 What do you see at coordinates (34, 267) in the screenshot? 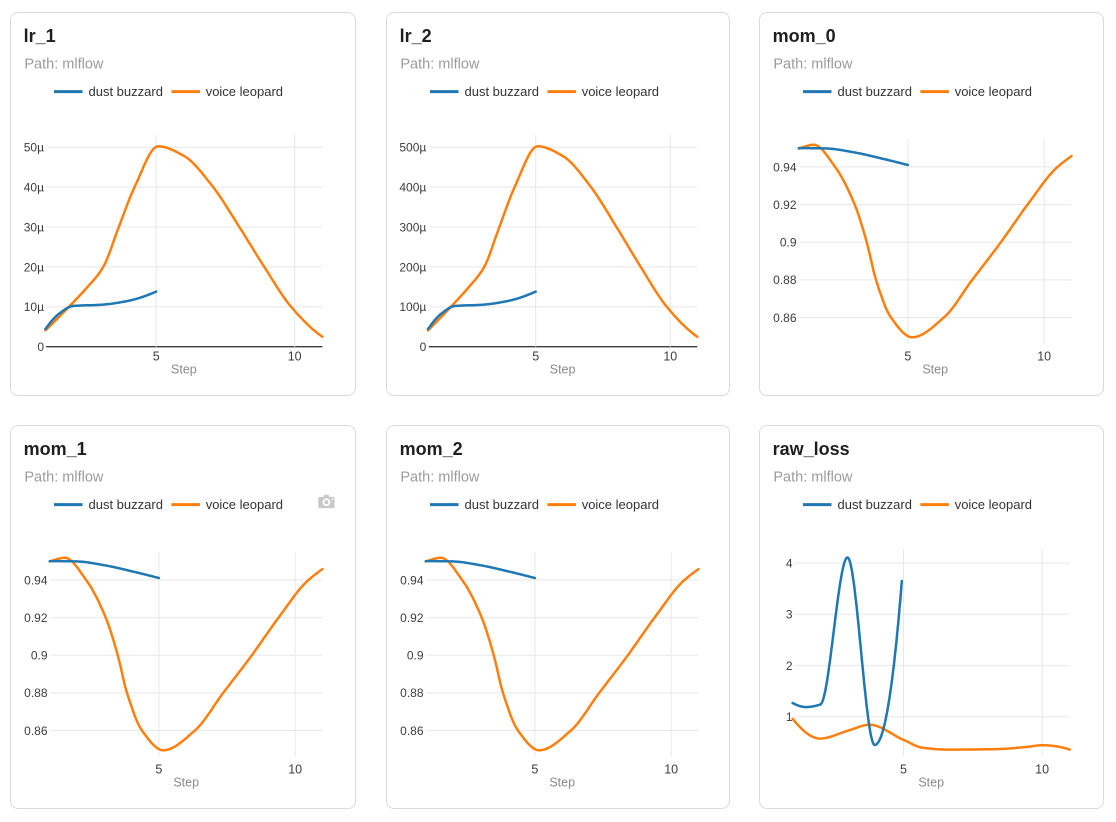
I see `svg-text: 20µ` at bounding box center [34, 267].